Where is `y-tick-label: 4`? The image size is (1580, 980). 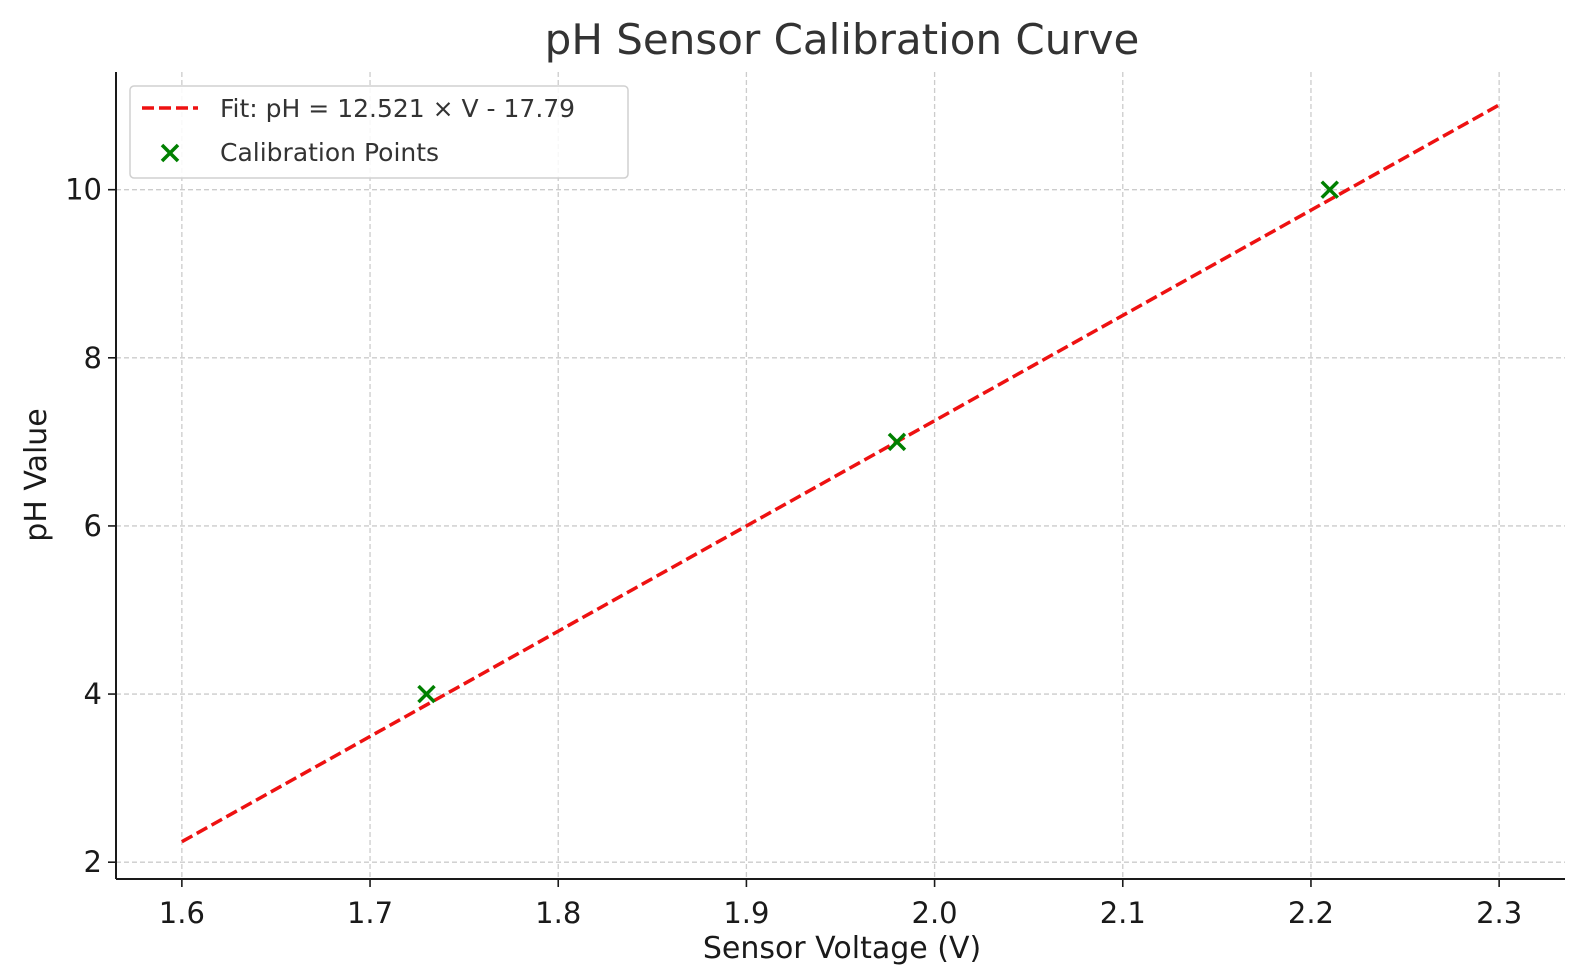
y-tick-label: 4 is located at coordinates (93, 694).